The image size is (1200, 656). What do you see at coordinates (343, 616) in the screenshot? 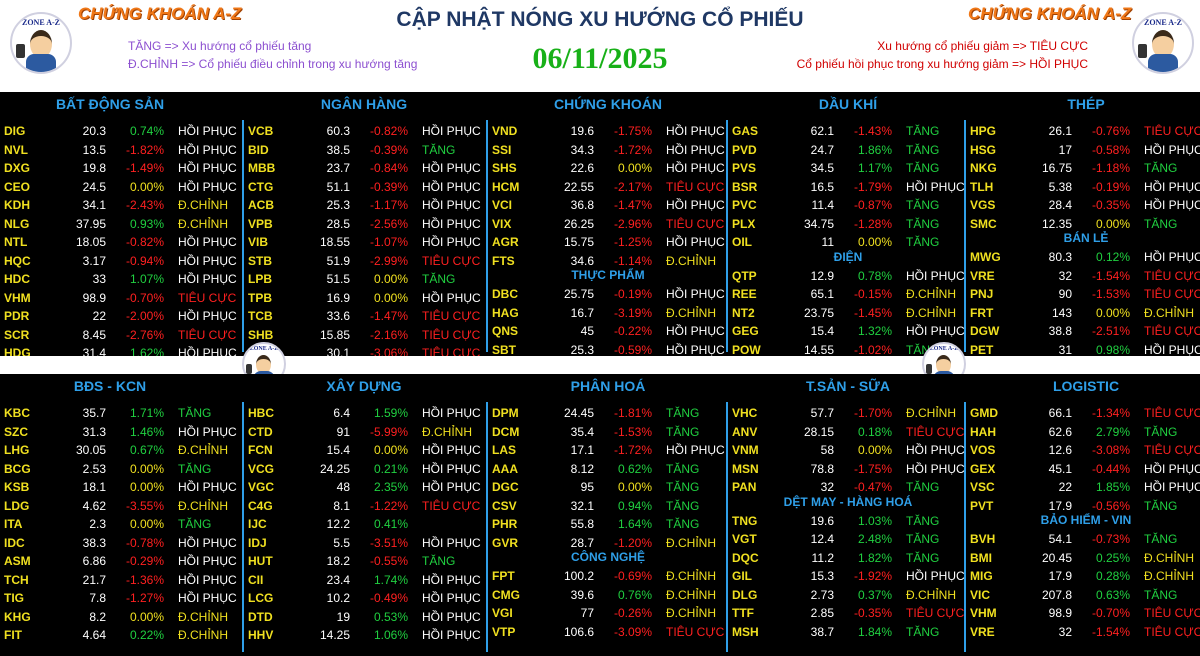
I see `stock-price: 19` at bounding box center [343, 616].